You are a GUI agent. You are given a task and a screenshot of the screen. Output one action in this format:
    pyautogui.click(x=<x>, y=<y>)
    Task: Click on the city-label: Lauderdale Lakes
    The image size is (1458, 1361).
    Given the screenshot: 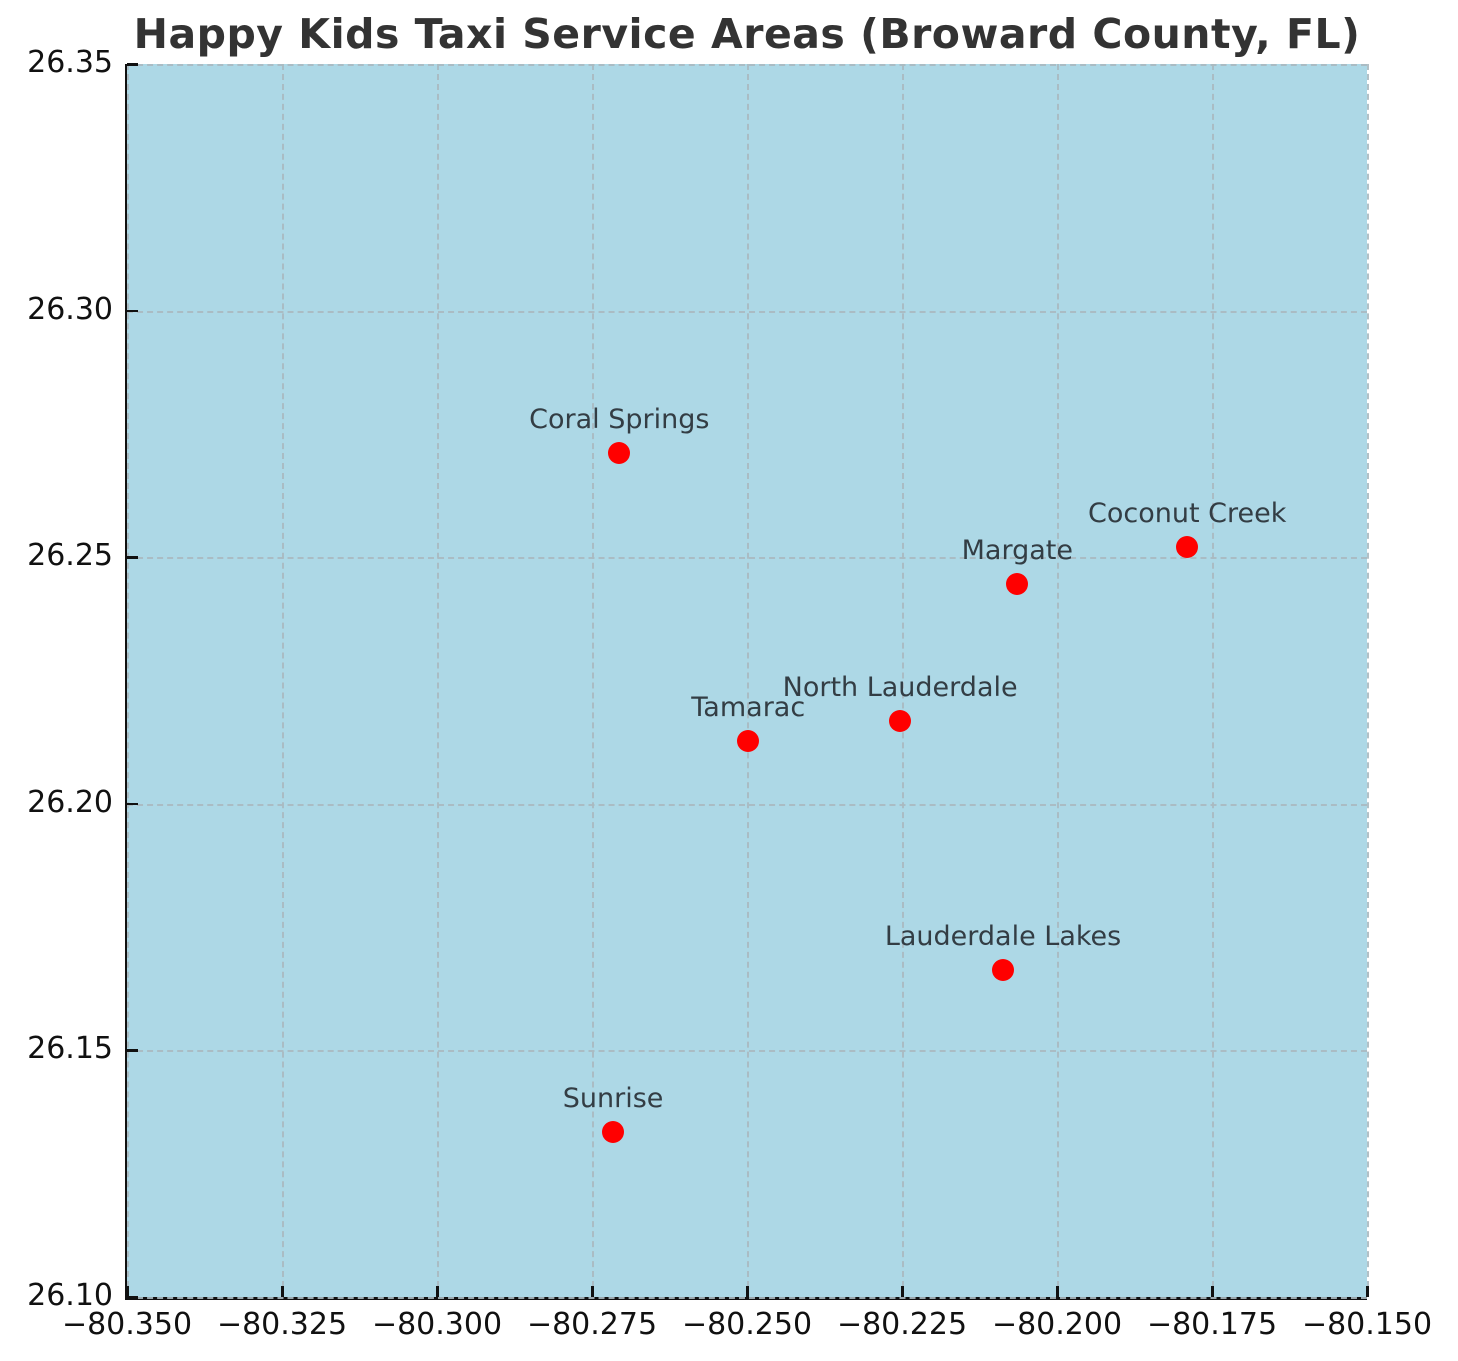 What is the action you would take?
    pyautogui.click(x=1003, y=936)
    